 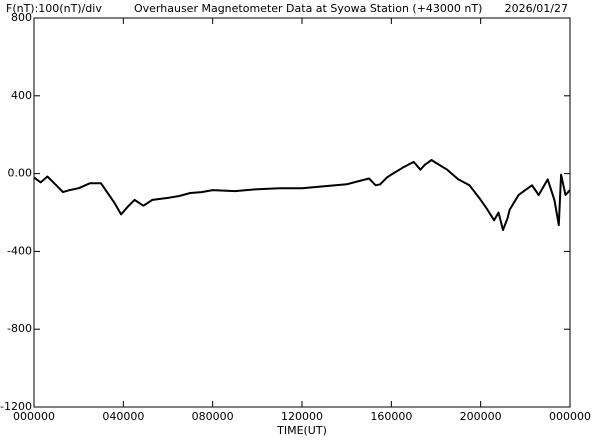 I want to click on data-line, so click(x=302, y=195).